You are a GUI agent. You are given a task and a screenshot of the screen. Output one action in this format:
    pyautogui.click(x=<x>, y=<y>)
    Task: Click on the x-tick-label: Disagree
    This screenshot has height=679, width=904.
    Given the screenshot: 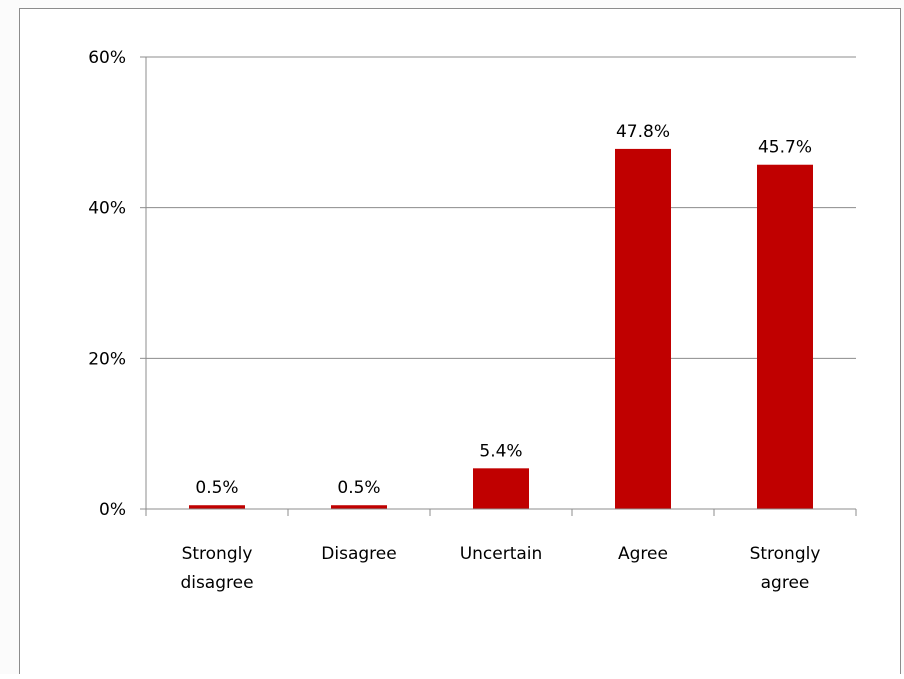 What is the action you would take?
    pyautogui.click(x=358, y=554)
    